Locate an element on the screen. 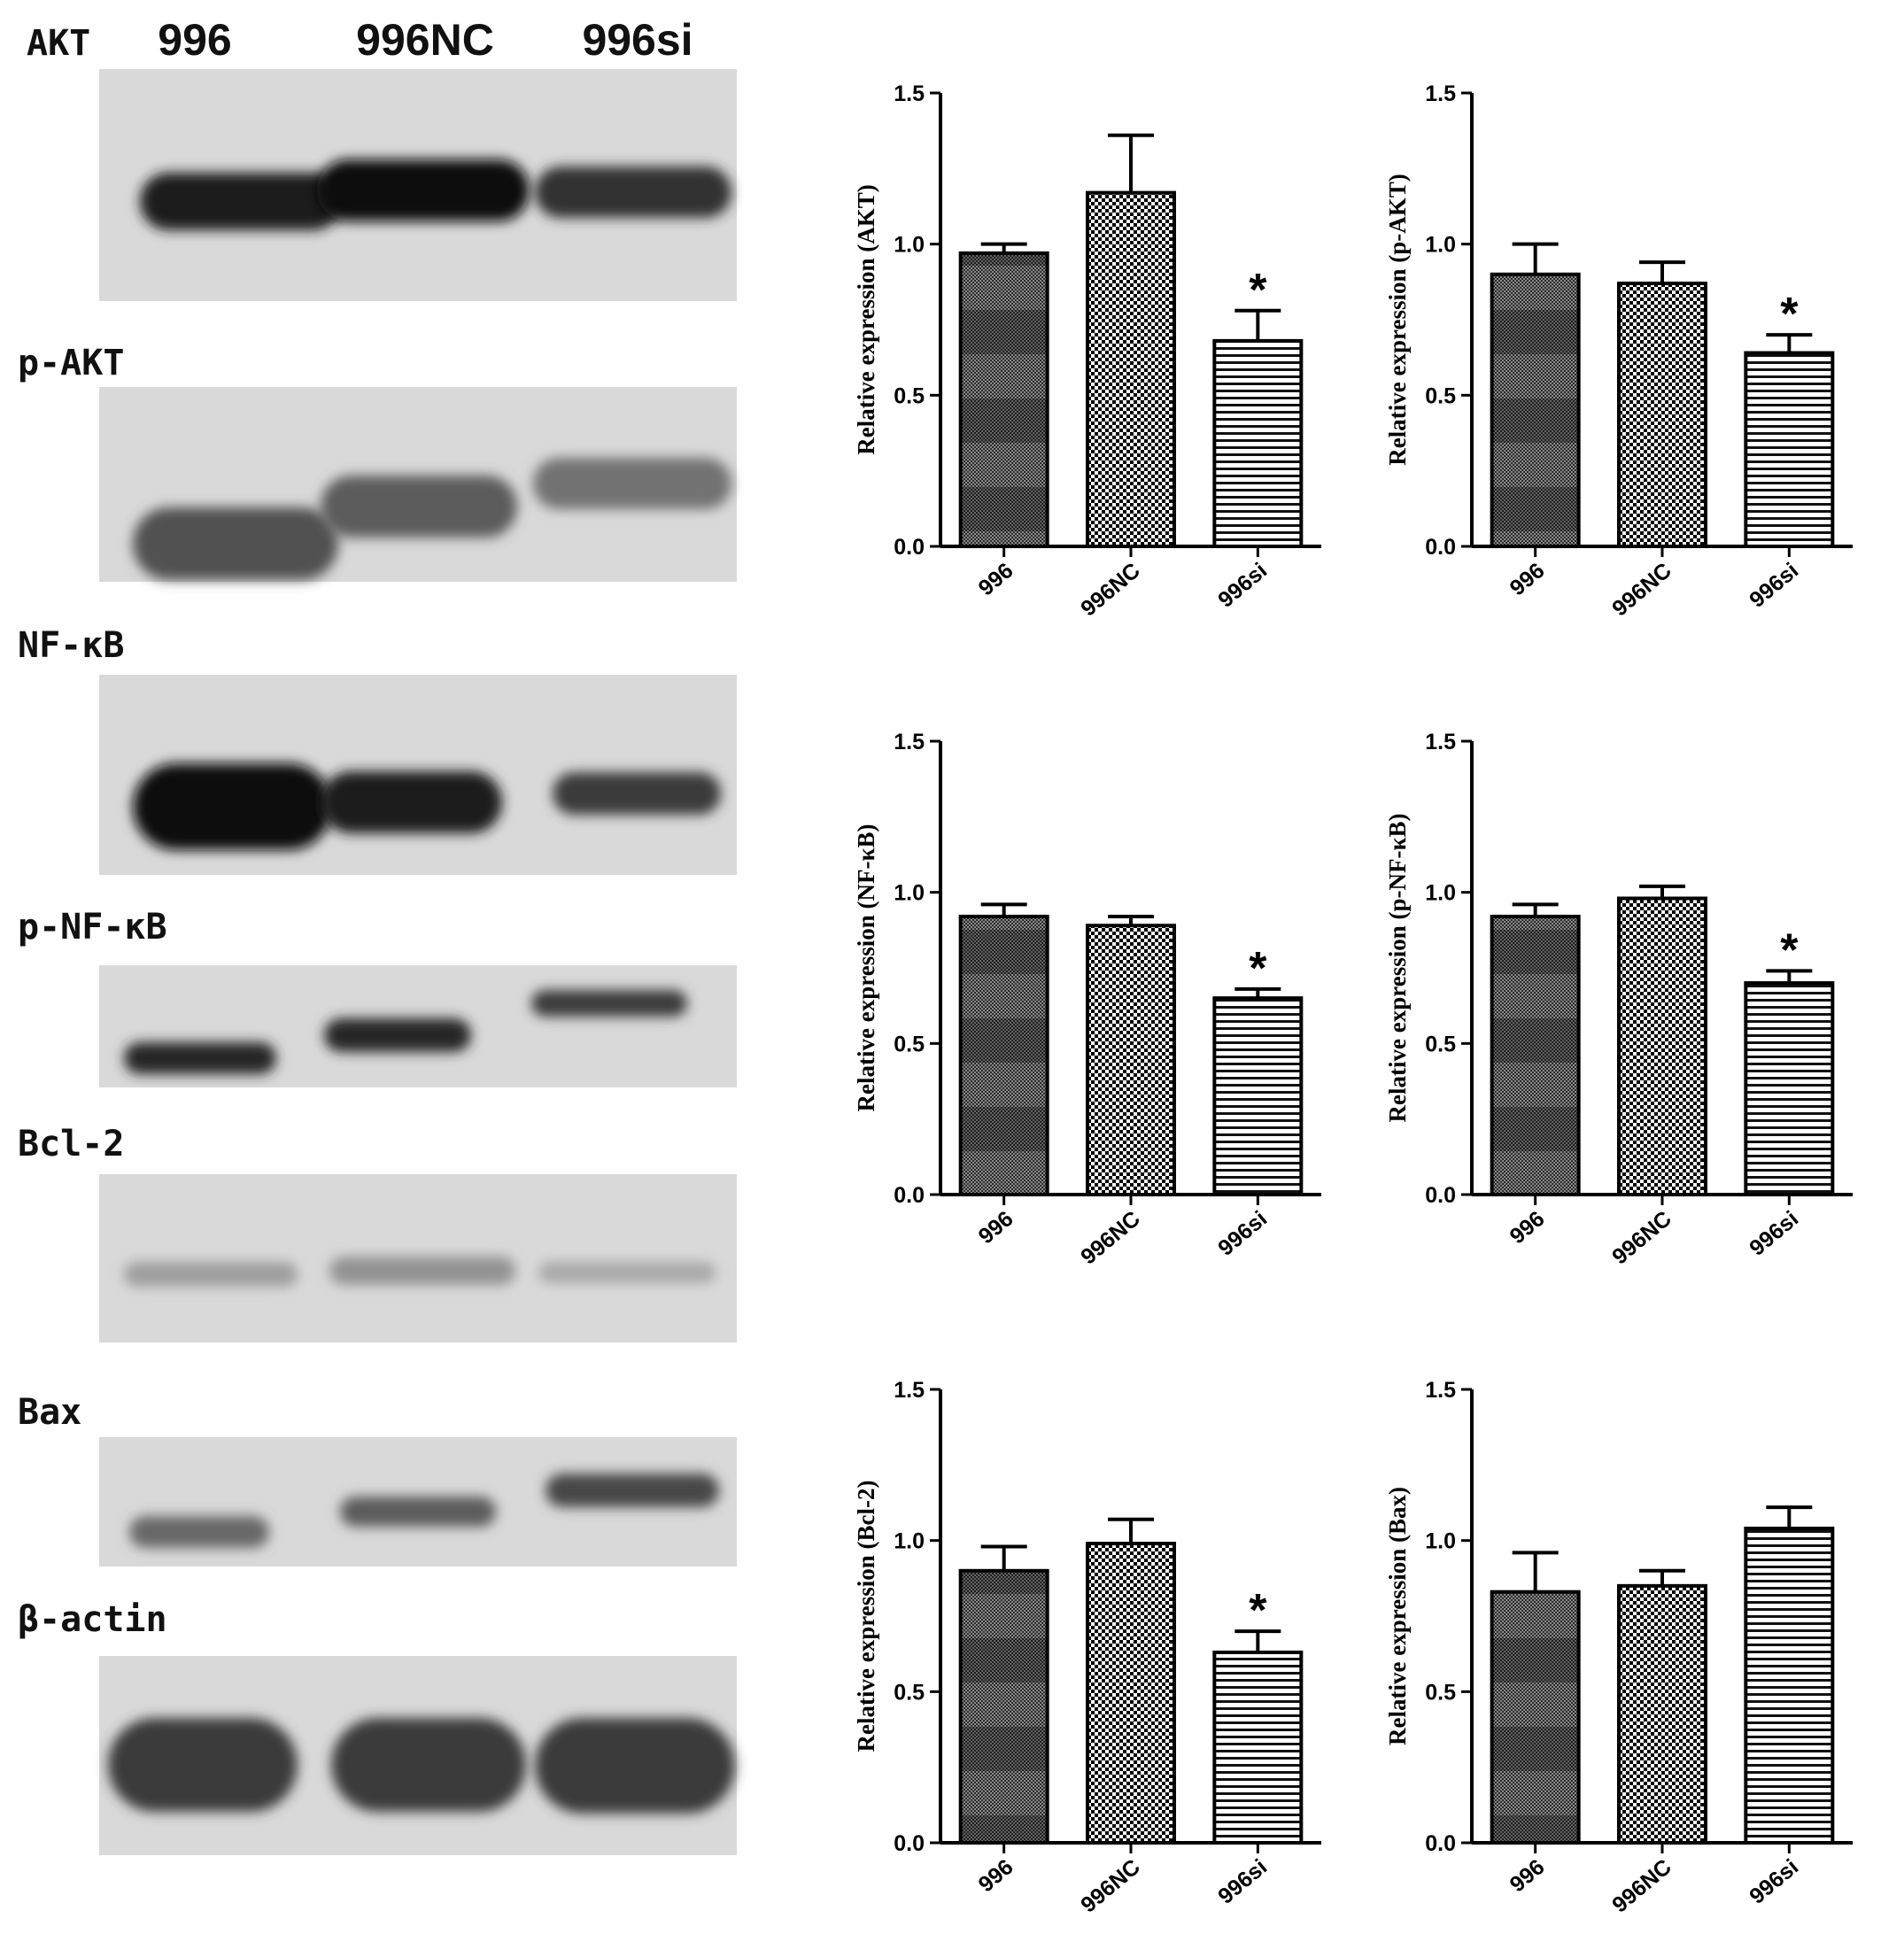 This screenshot has width=1904, height=1934. bar-akt-996si is located at coordinates (1258, 443).